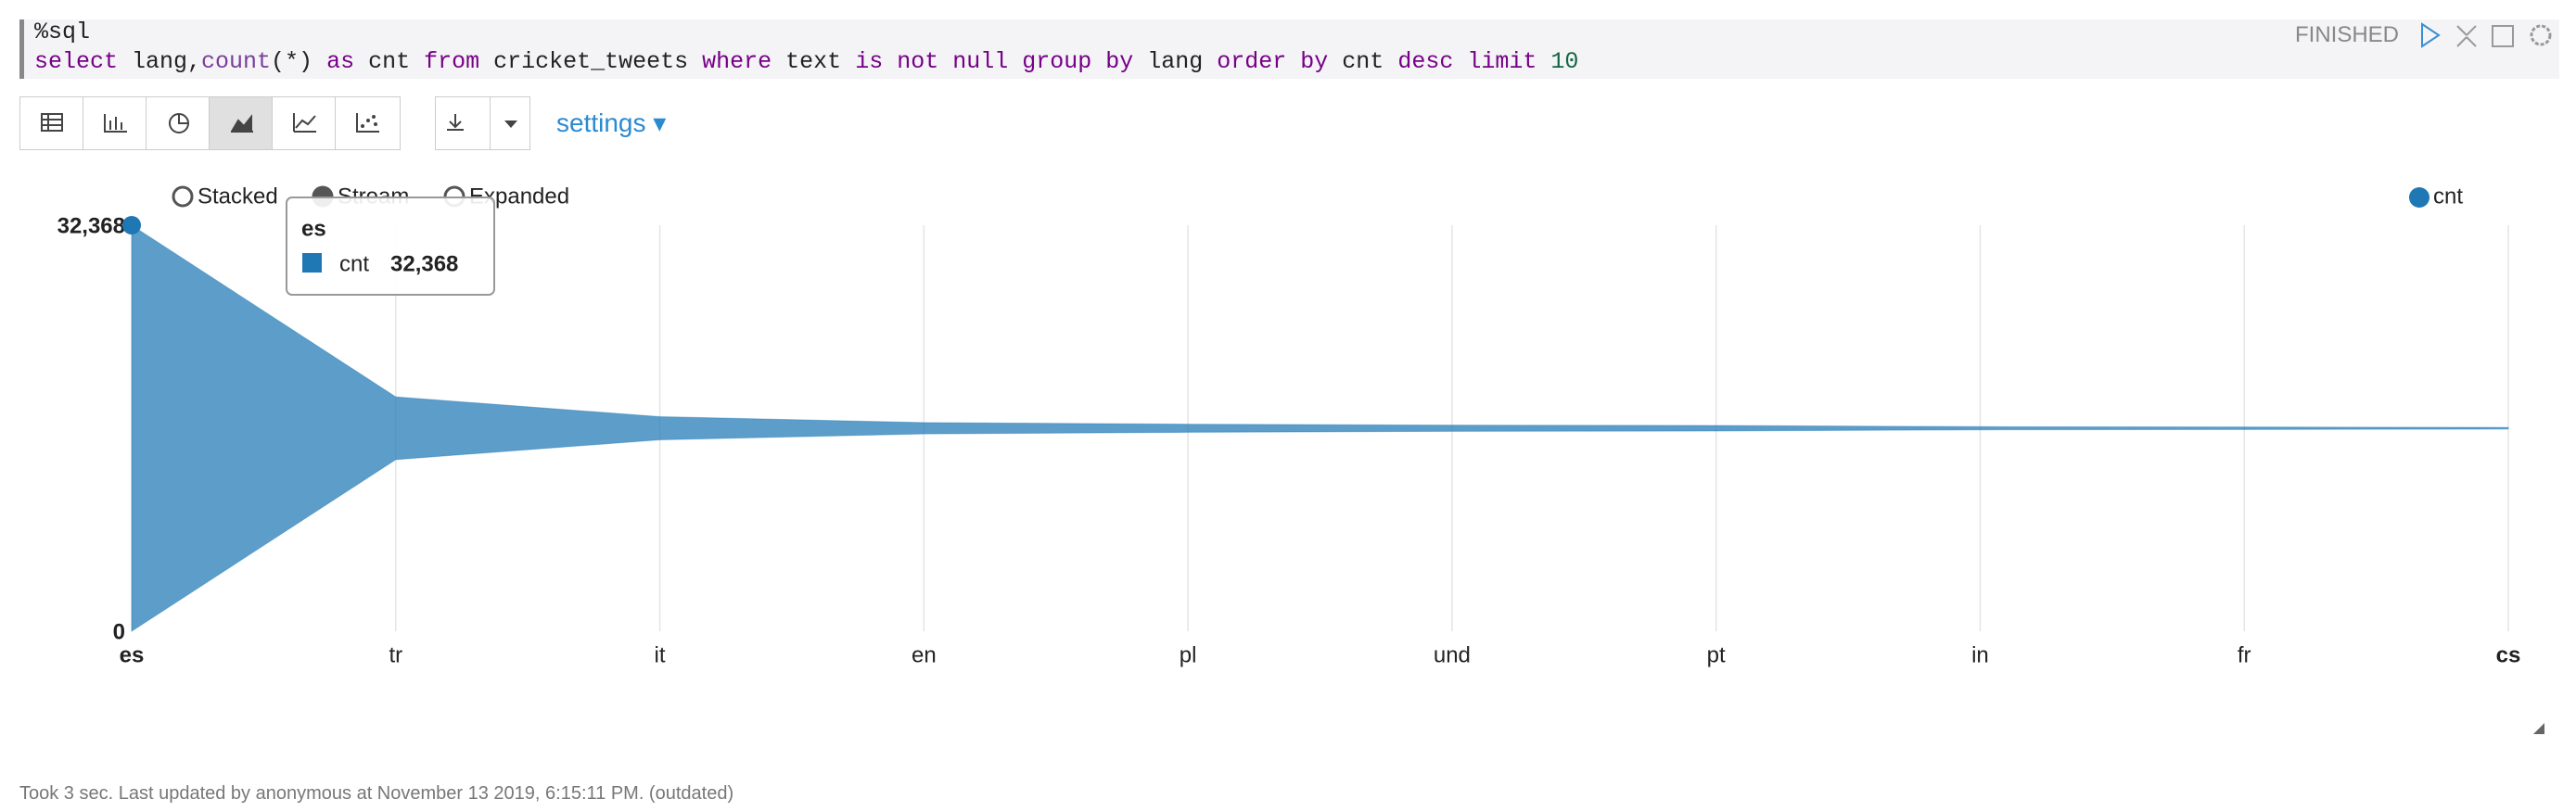 The height and width of the screenshot is (812, 2576). Describe the element at coordinates (132, 654) in the screenshot. I see `x-tick-label: es` at that location.